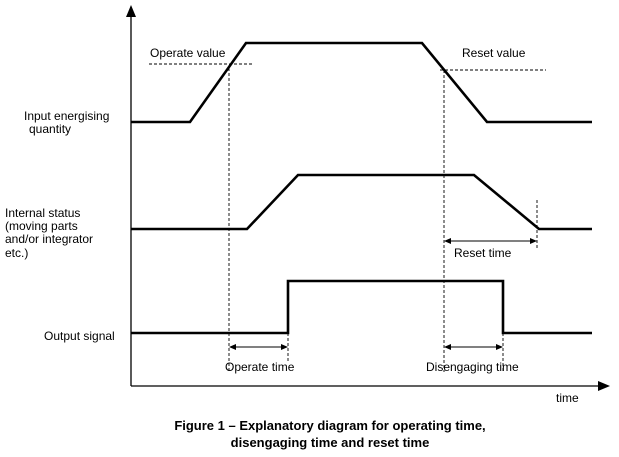 The height and width of the screenshot is (457, 619). I want to click on output-signal-trace, so click(361, 307).